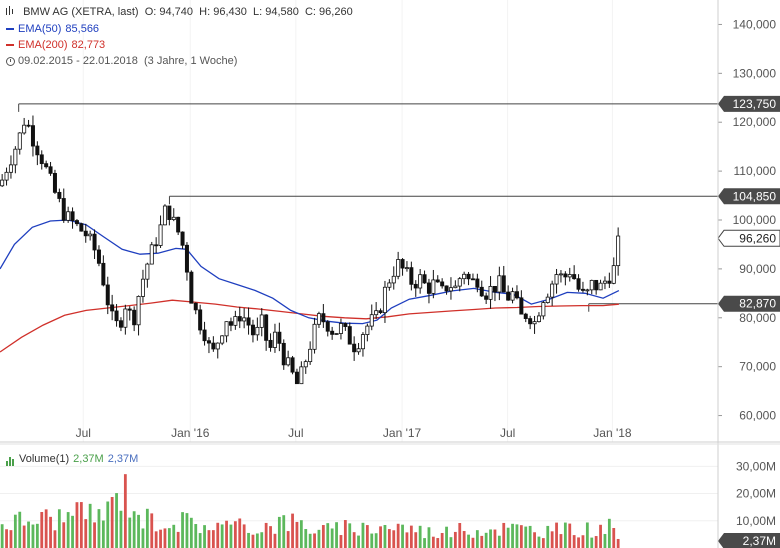  I want to click on volume-value-2: 2,37M, so click(123, 459).